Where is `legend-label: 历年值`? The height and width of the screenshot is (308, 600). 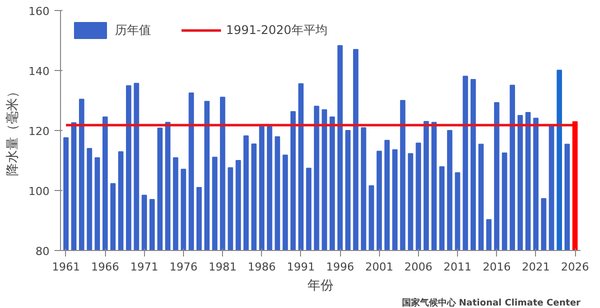
legend-label: 历年值 is located at coordinates (133, 30).